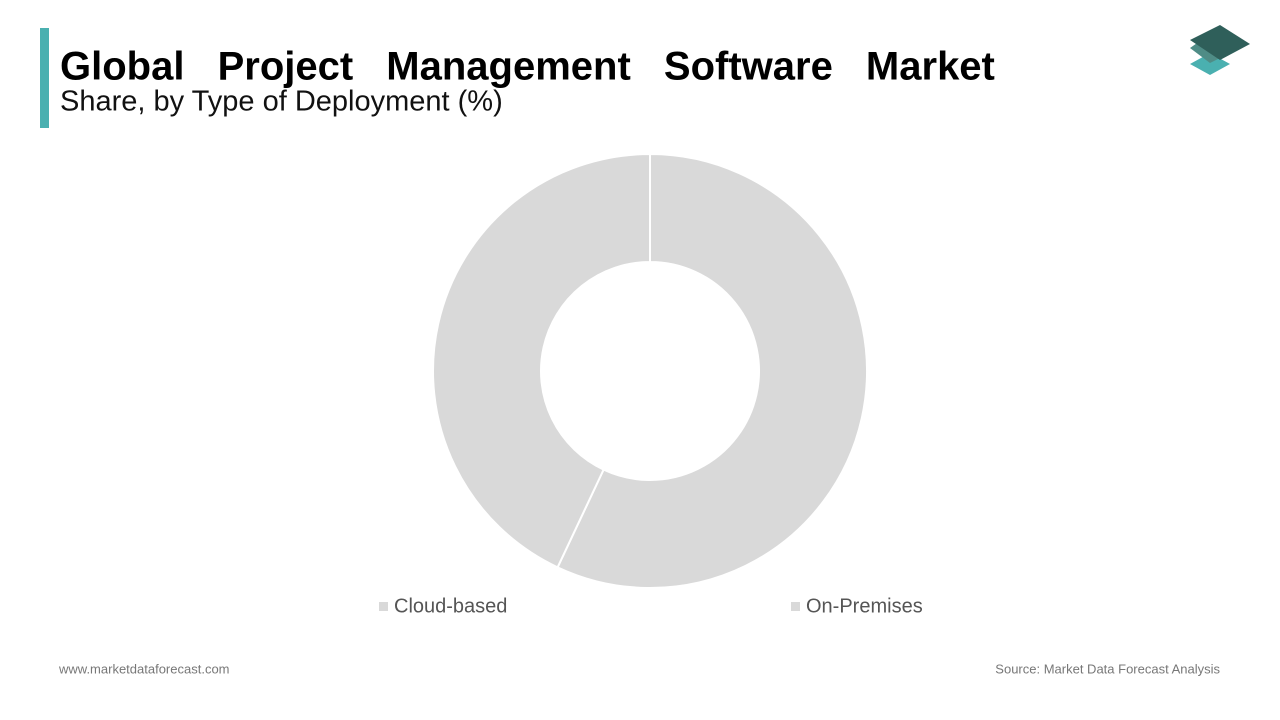 This screenshot has width=1280, height=720. What do you see at coordinates (281, 102) in the screenshot?
I see `chart-subtitle: Share, by Type of Deployment (%)` at bounding box center [281, 102].